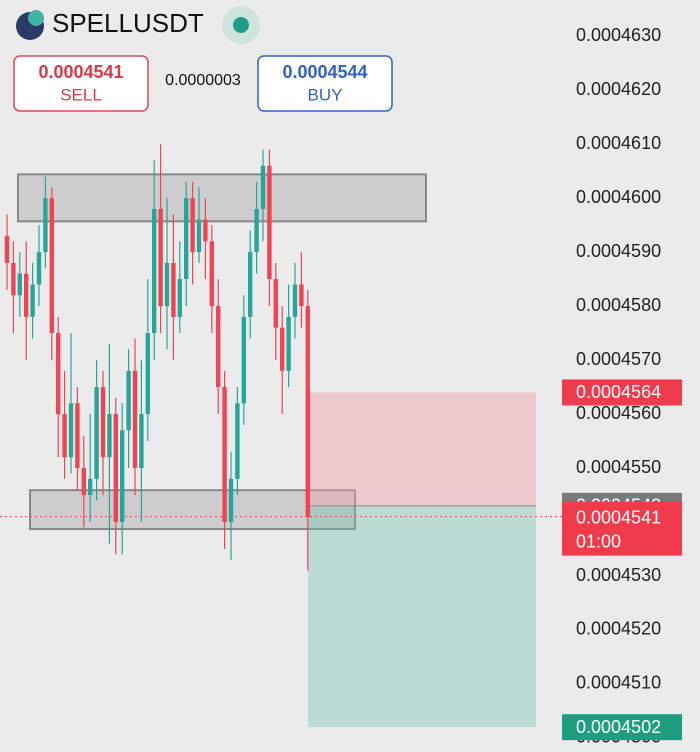  What do you see at coordinates (618, 575) in the screenshot?
I see `y-tick-label: 0.0004530` at bounding box center [618, 575].